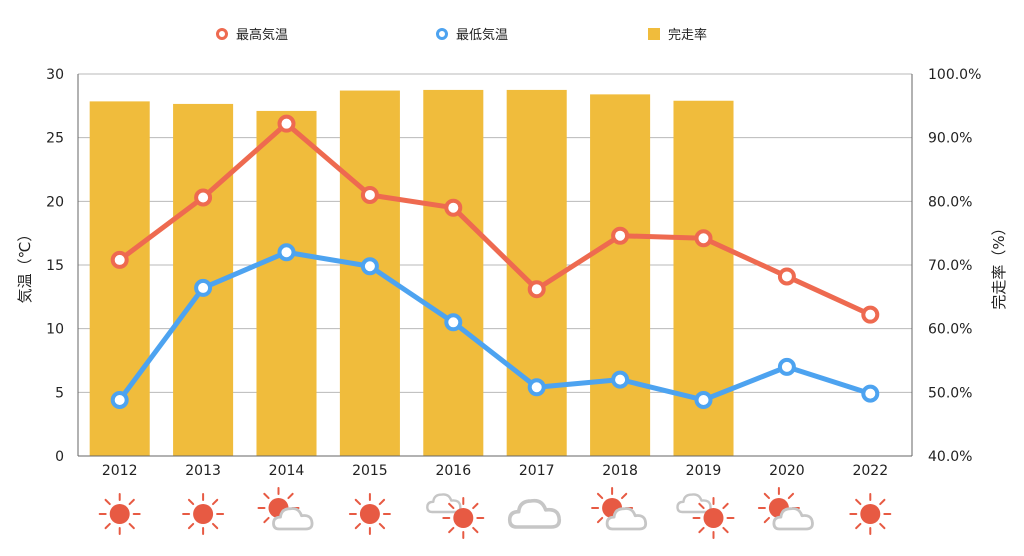 The height and width of the screenshot is (556, 1024). I want to click on x-tick-label: 2019, so click(704, 471).